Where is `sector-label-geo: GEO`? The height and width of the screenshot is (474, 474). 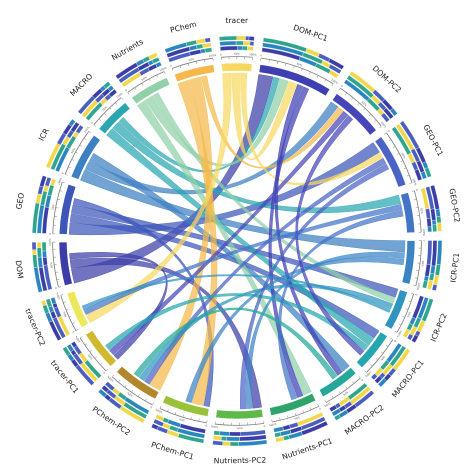 sector-label-geo: GEO is located at coordinates (20, 201).